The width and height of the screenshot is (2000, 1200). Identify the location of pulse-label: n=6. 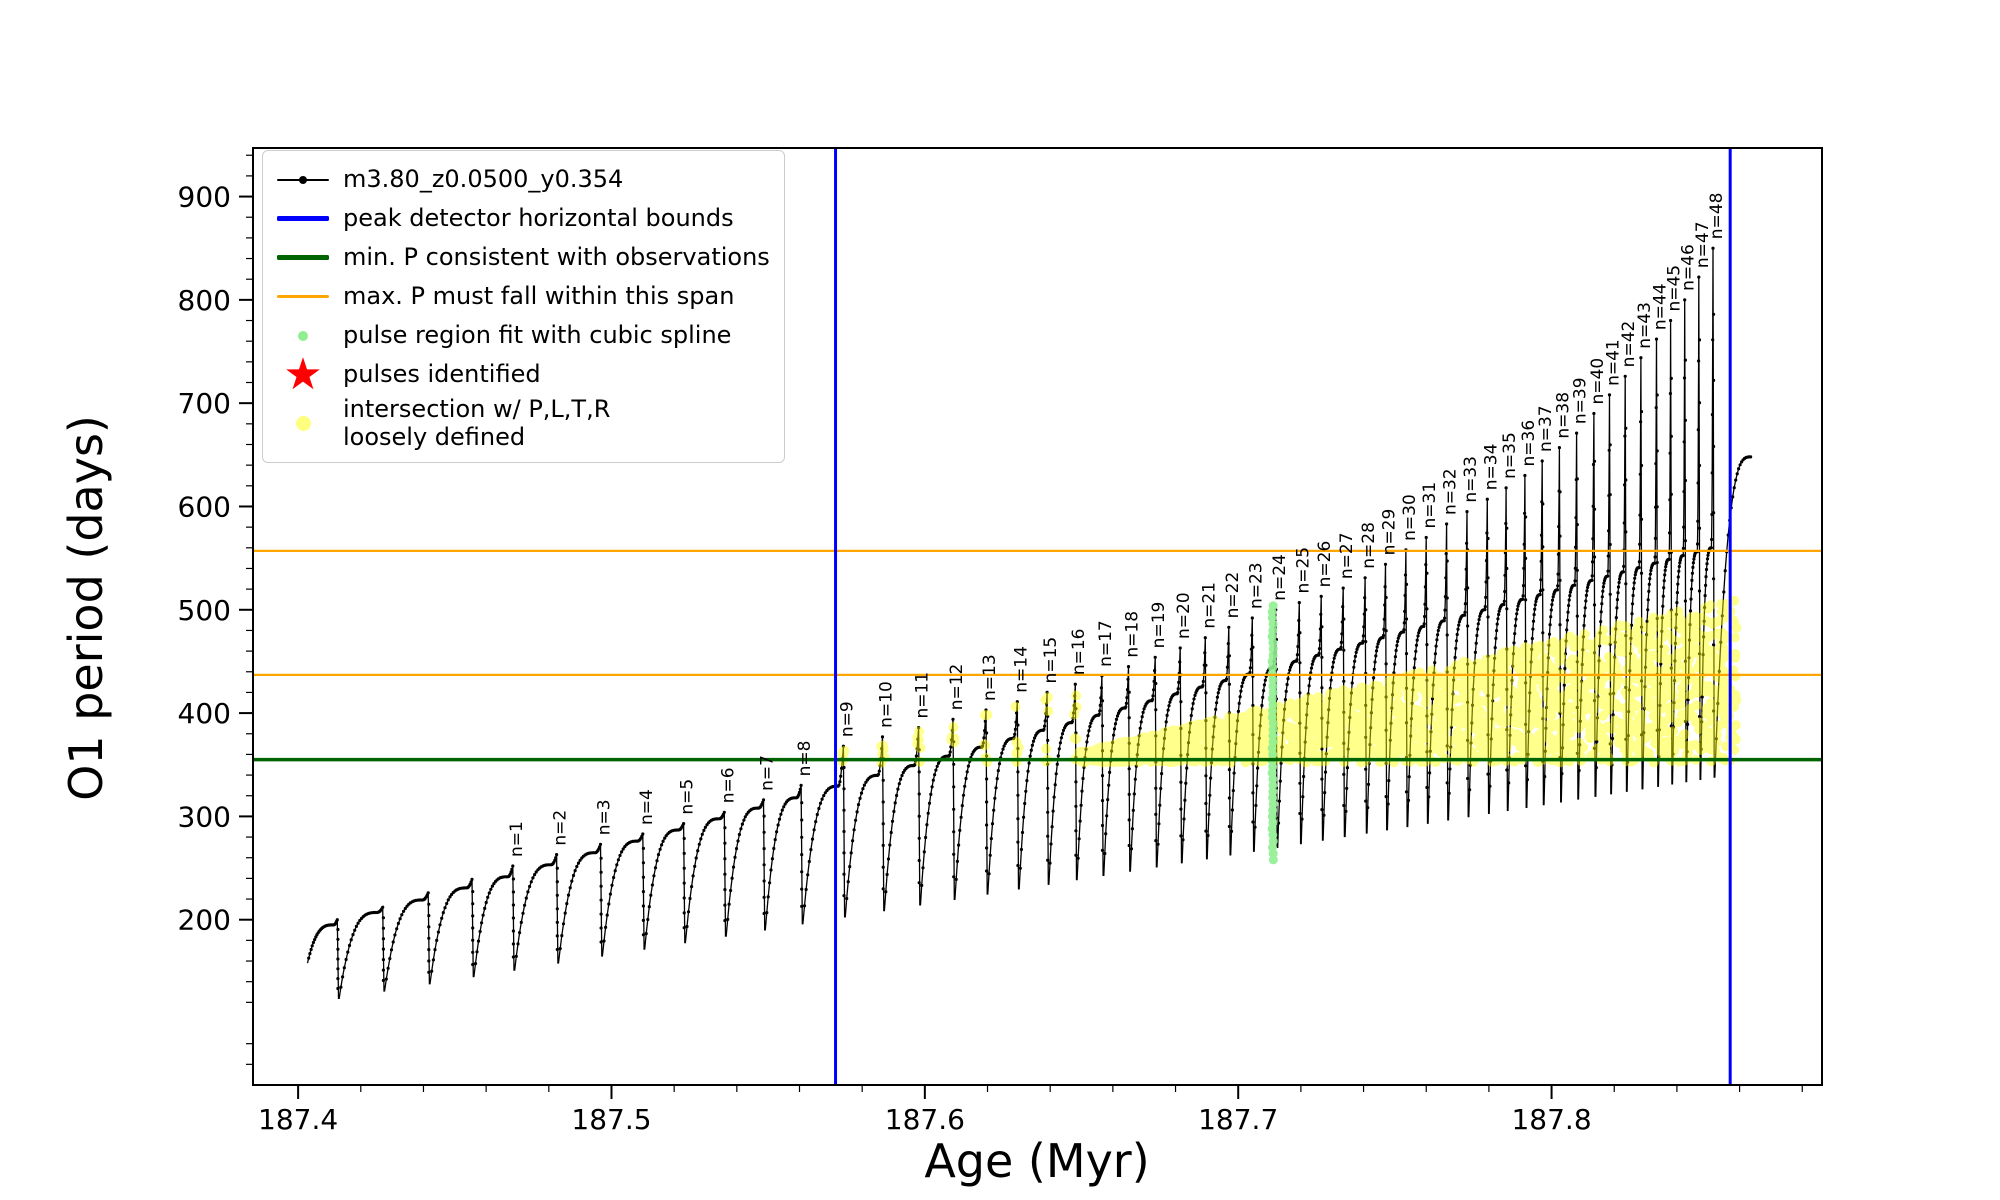
(728, 785).